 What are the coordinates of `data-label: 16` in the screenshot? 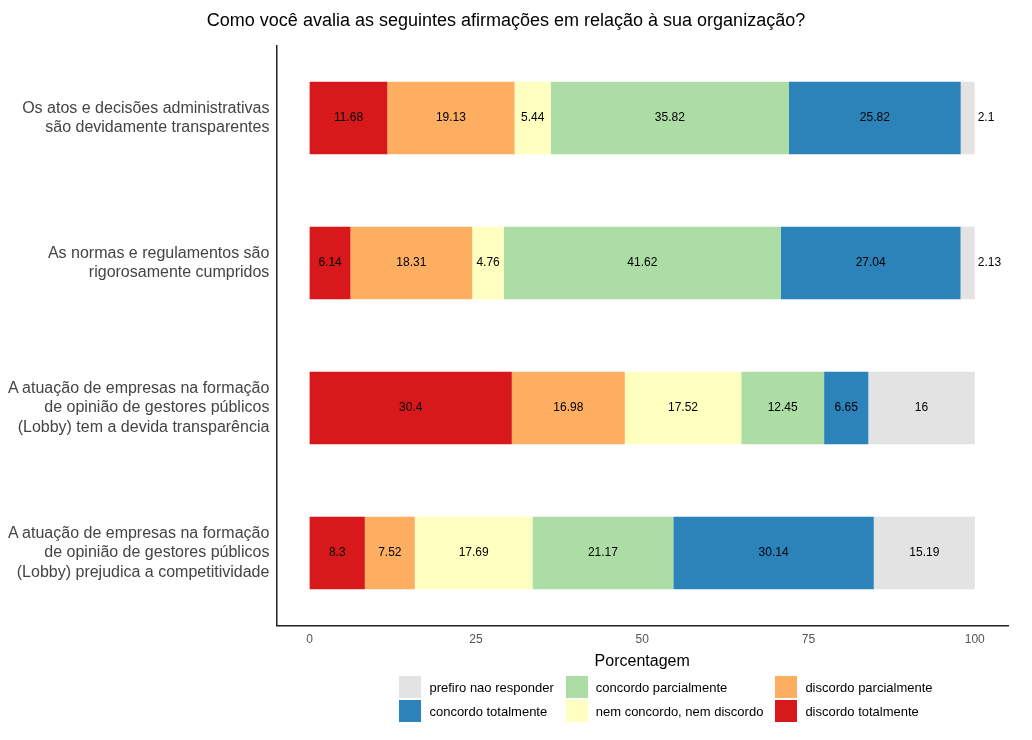 It's located at (921, 407).